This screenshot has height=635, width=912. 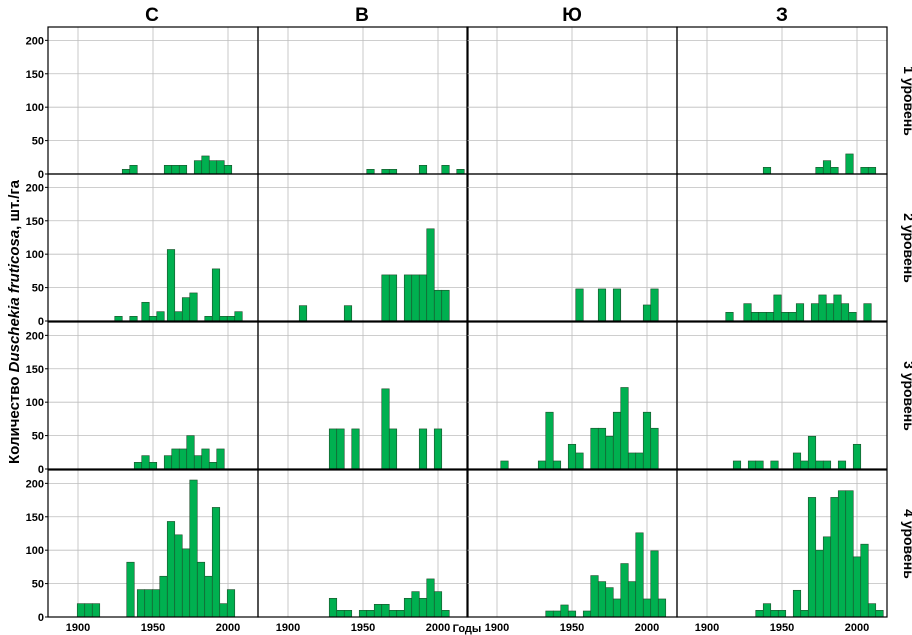 What do you see at coordinates (906, 248) in the screenshot?
I see `row-label-2: 2 уровень` at bounding box center [906, 248].